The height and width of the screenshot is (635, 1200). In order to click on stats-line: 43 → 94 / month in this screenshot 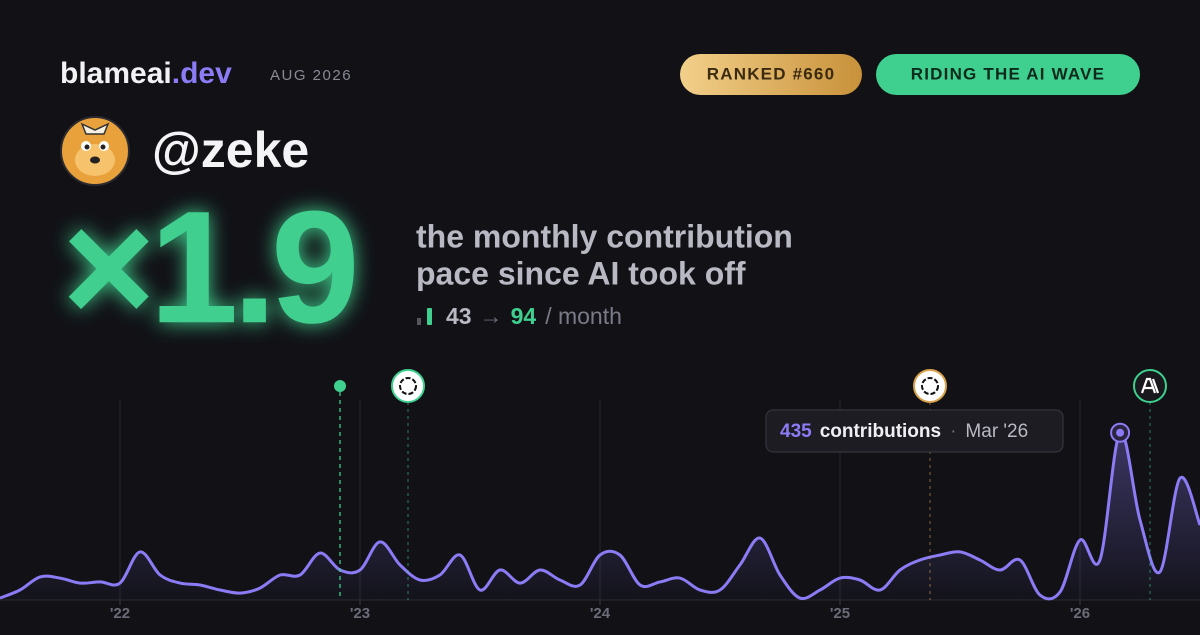, I will do `click(534, 316)`.